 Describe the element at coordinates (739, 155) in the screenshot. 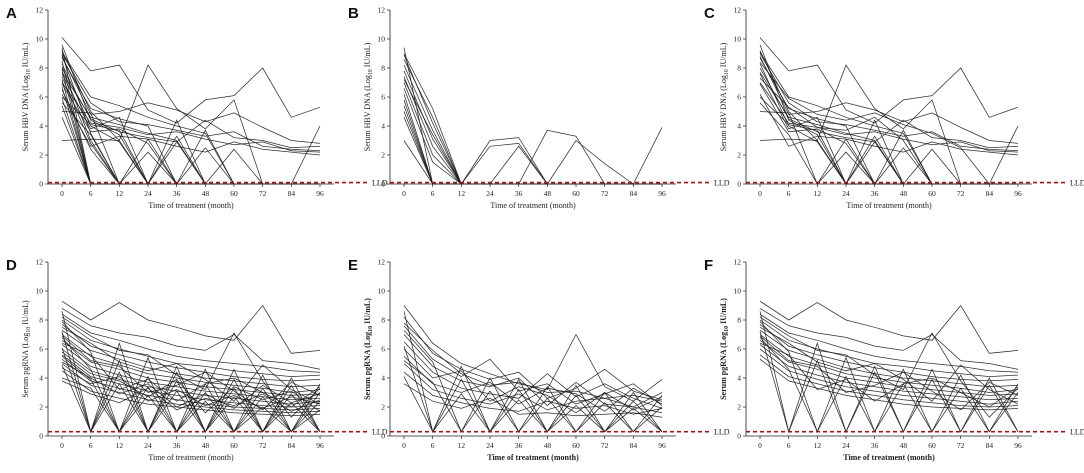

I see `y-tick-label: 2` at that location.